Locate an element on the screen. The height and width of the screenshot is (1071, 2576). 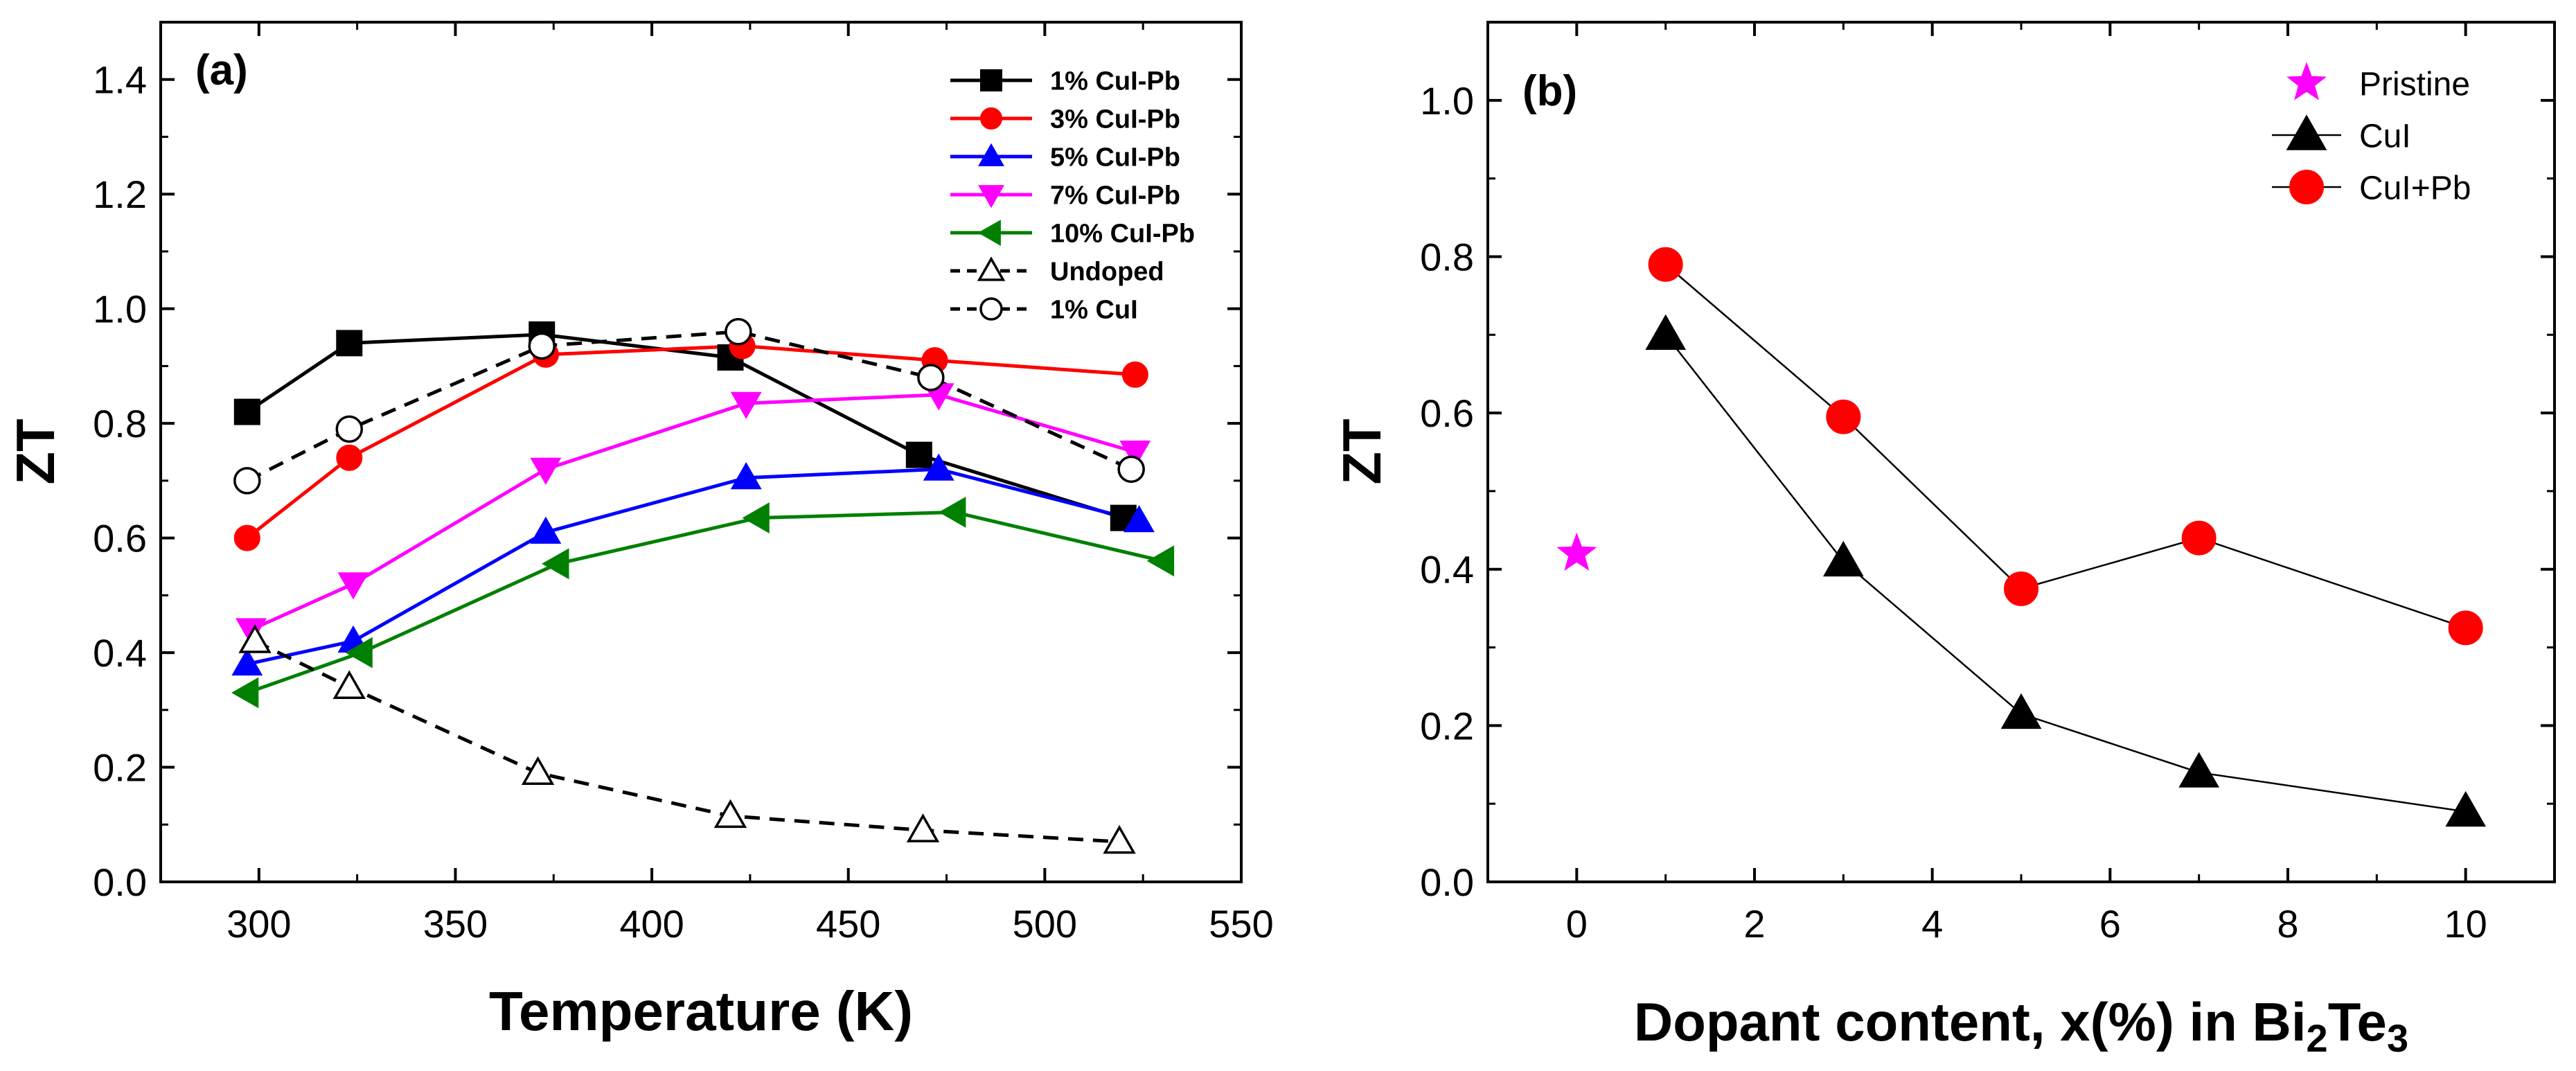
legend-marker-10pct-cui-pb is located at coordinates (989, 233).